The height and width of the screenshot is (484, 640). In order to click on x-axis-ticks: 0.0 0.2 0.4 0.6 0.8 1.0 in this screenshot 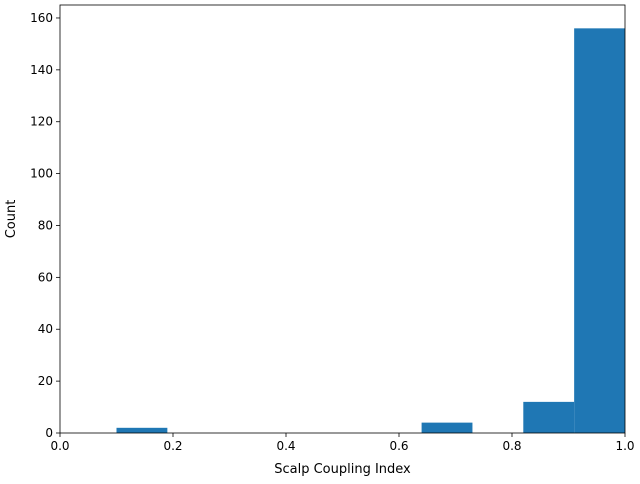, I will do `click(342, 443)`.